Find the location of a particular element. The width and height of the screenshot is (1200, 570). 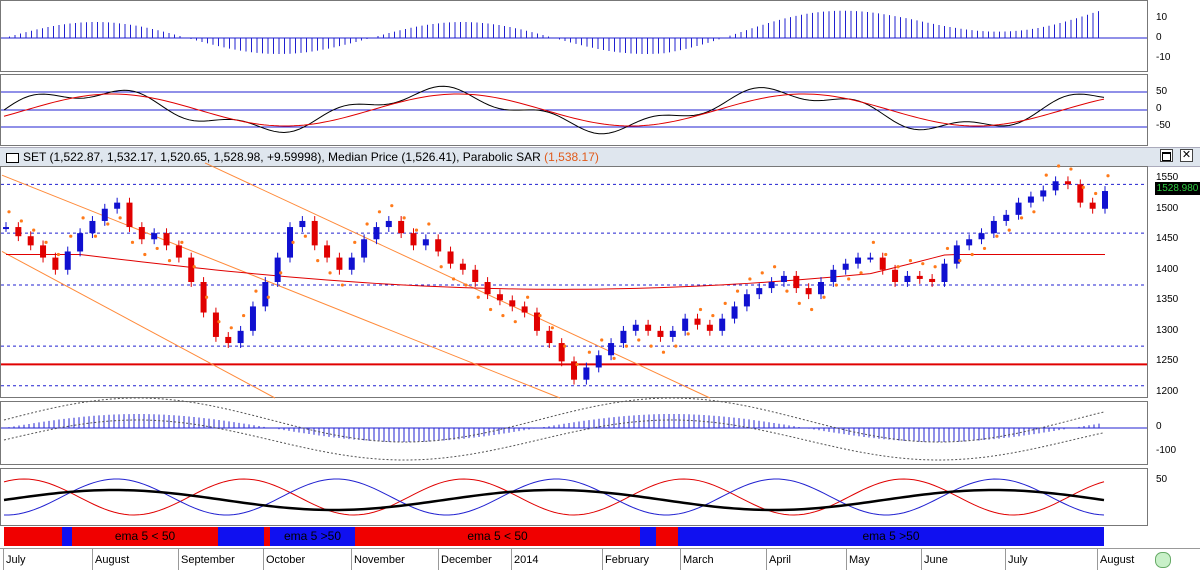

macd-lower-line is located at coordinates (554, 440).